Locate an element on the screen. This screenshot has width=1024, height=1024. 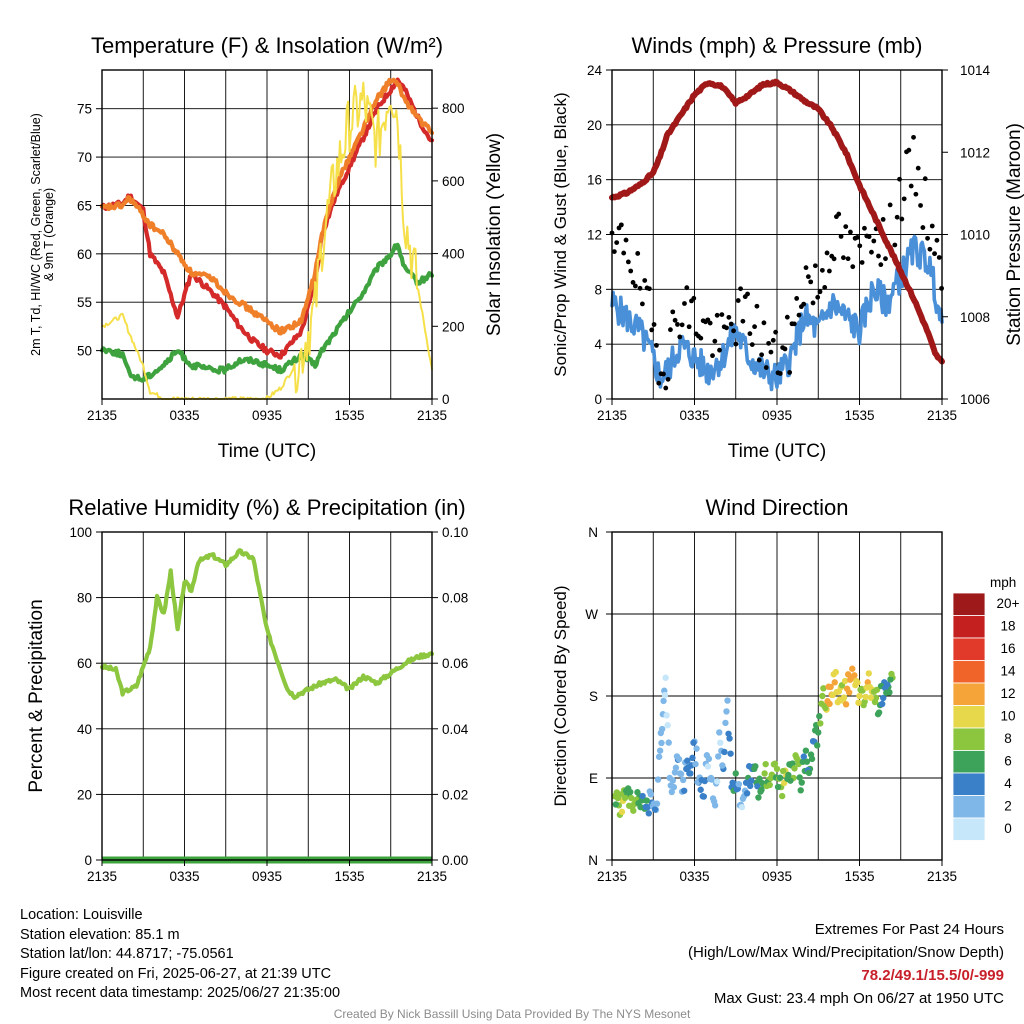
y-tick-label: 8 is located at coordinates (598, 289).